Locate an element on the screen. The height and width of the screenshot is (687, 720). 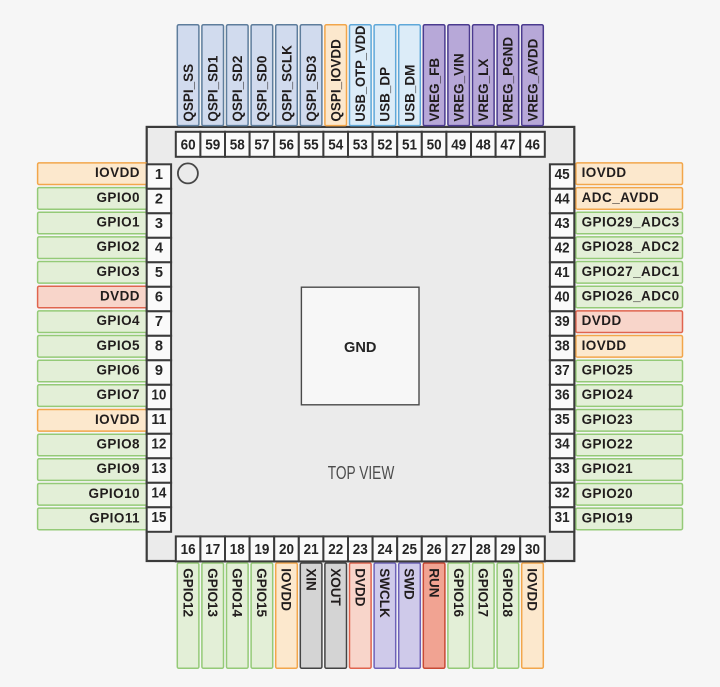
svg-text: TOP VIEW is located at coordinates (361, 473).